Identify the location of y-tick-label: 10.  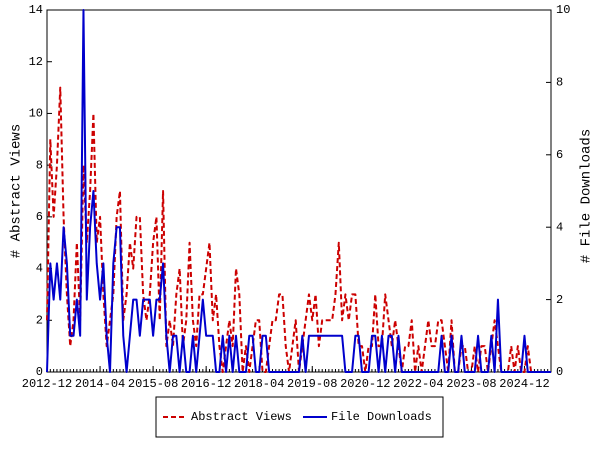
(36, 114).